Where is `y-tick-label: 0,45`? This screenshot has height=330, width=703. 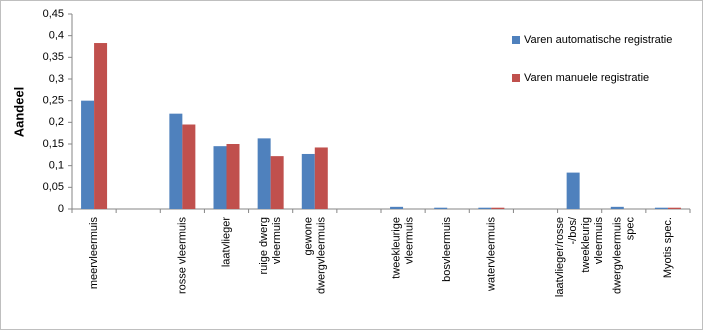
y-tick-label: 0,45 is located at coordinates (53, 14).